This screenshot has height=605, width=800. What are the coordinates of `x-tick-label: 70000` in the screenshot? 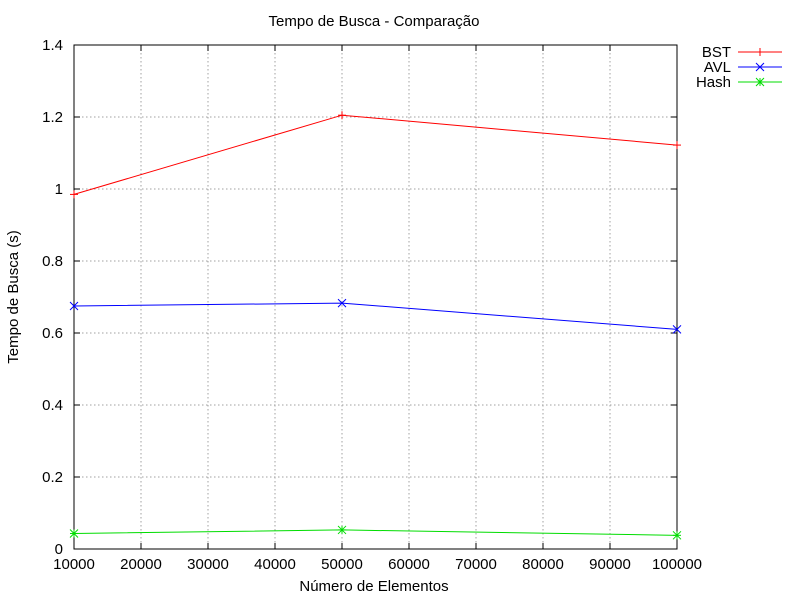 It's located at (476, 564).